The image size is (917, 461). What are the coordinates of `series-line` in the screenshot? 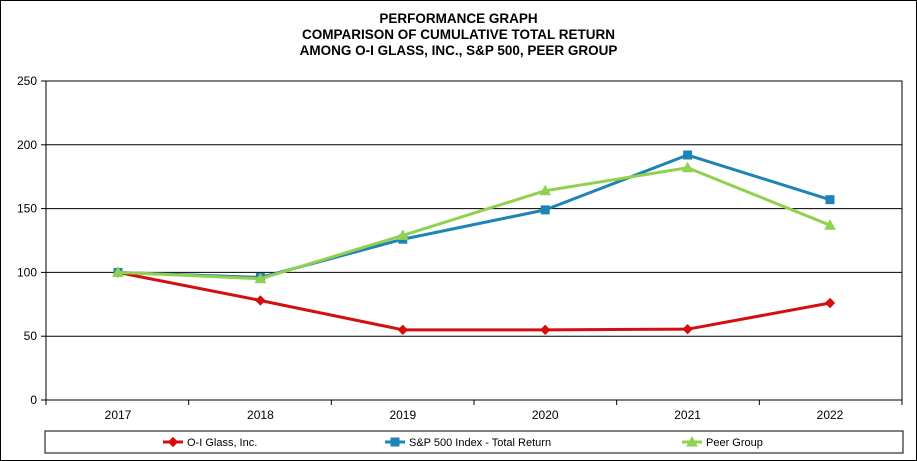 It's located at (474, 301).